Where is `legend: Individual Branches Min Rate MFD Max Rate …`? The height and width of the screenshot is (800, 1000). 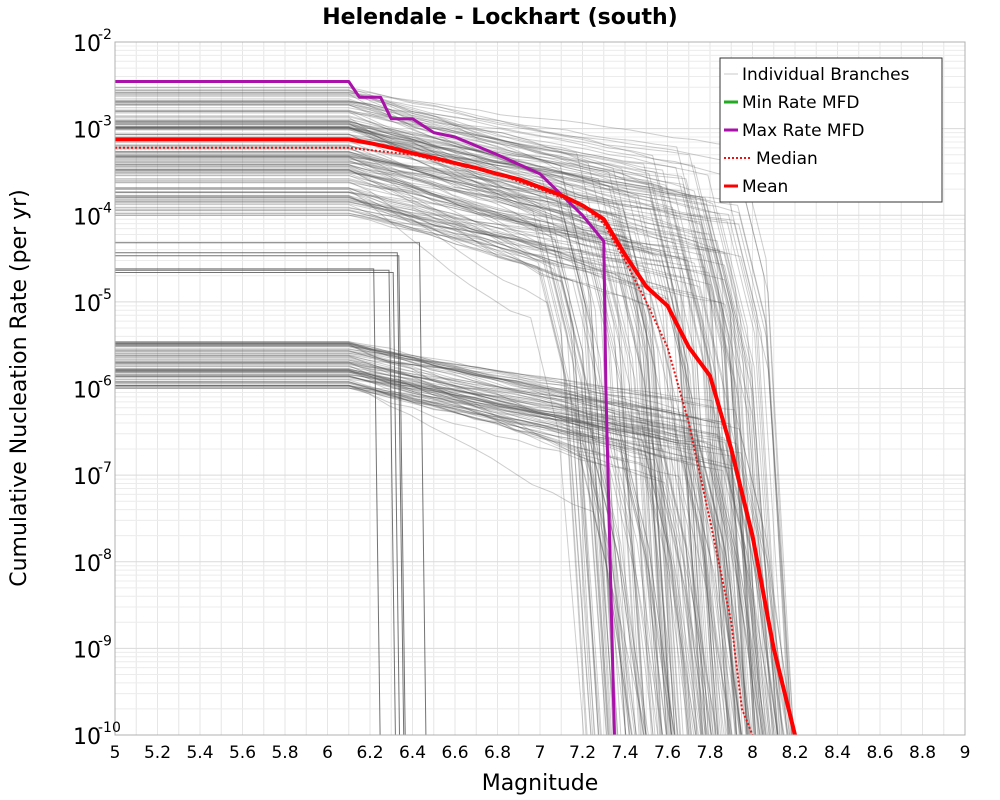 legend: Individual Branches Min Rate MFD Max Rate … is located at coordinates (831, 130).